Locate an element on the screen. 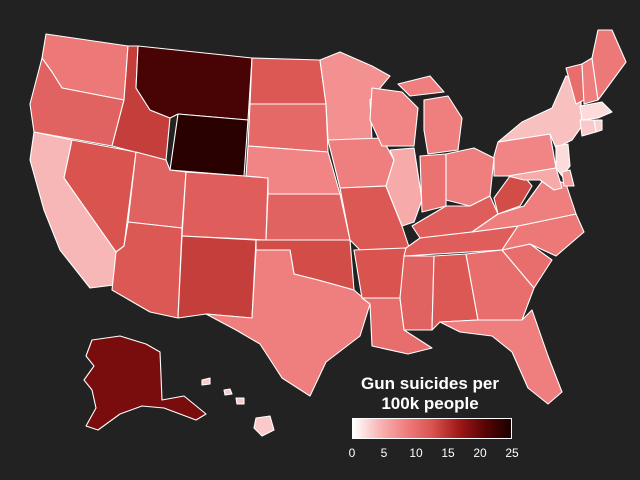 The image size is (640, 480). state-virginia is located at coordinates (524, 204).